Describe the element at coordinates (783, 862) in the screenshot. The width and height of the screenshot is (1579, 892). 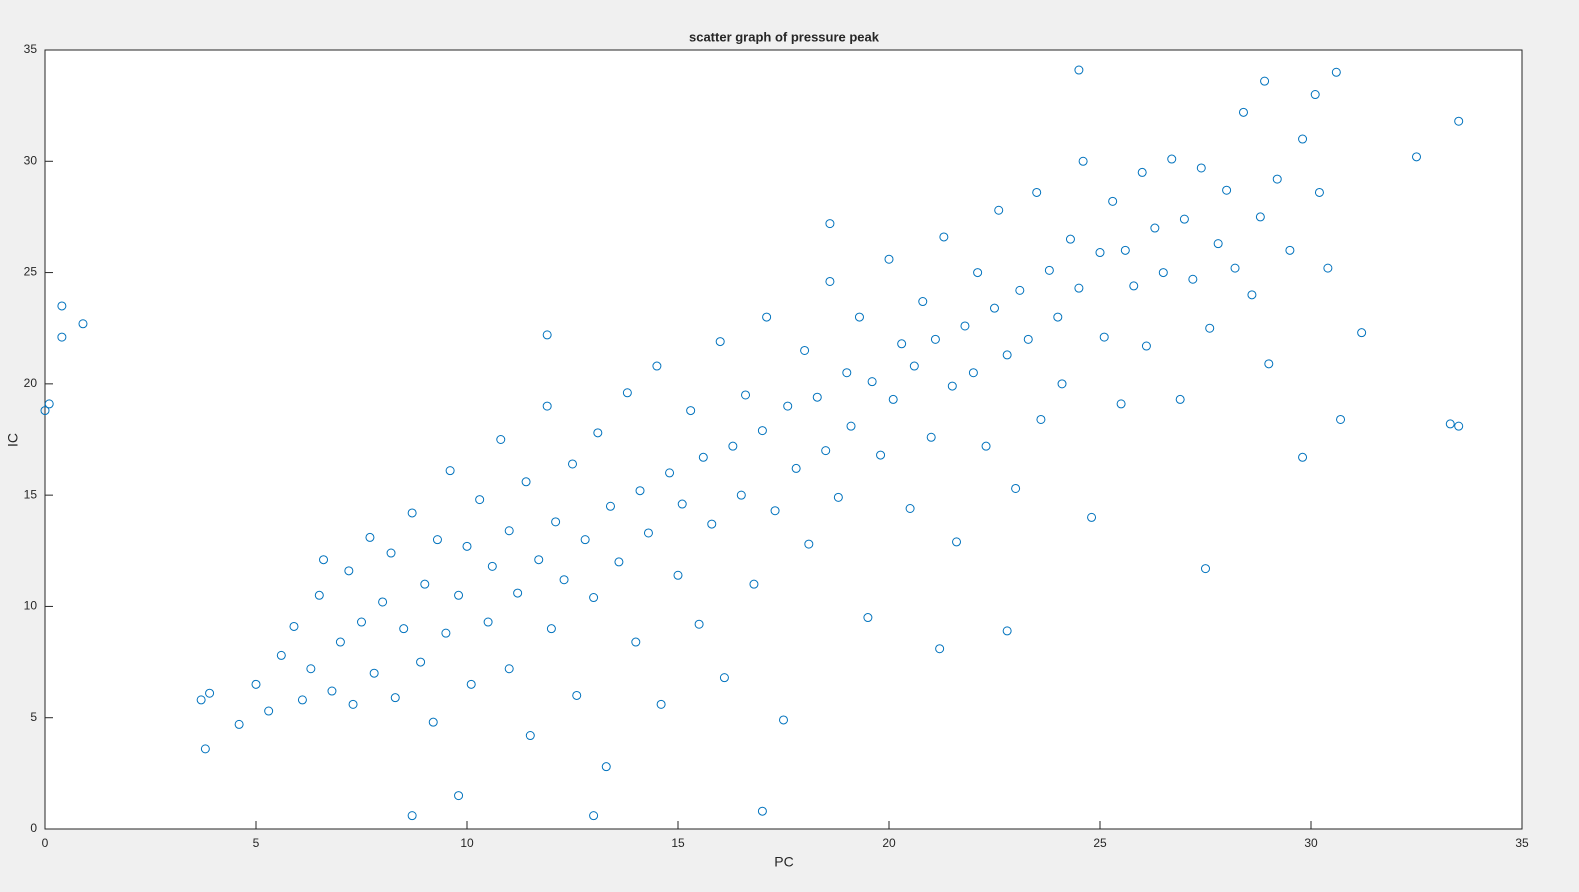
I see `x-axis-label: PC` at that location.